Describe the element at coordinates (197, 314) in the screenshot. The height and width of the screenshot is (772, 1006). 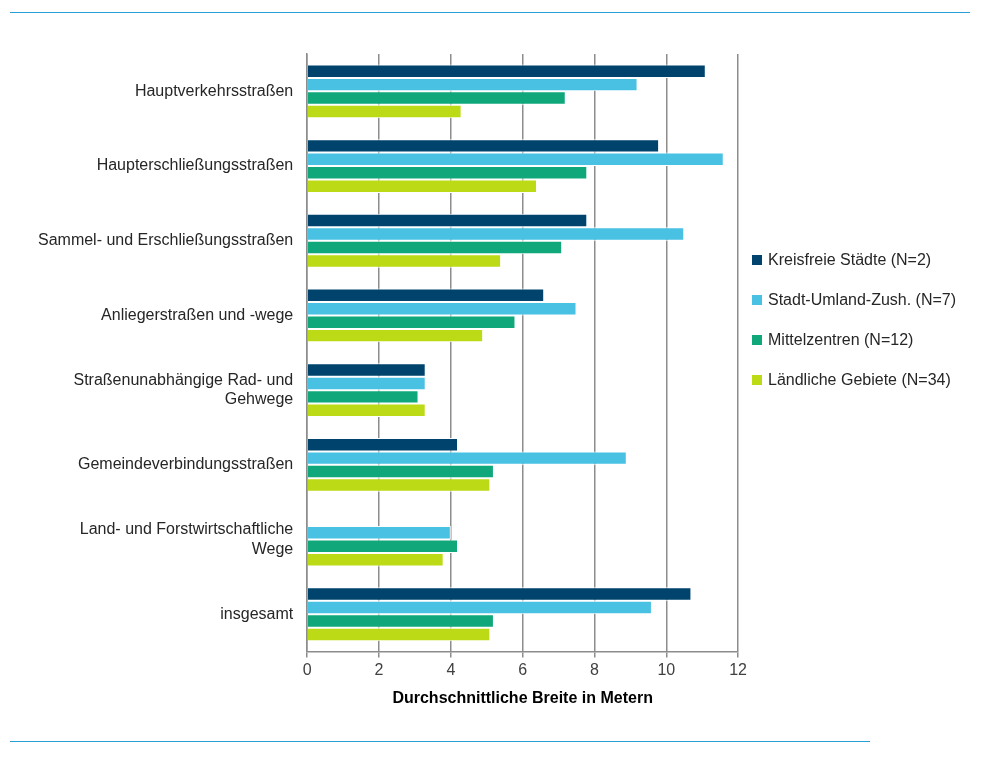
I see `y-tick-label: Anliegerstraßen und -wege` at that location.